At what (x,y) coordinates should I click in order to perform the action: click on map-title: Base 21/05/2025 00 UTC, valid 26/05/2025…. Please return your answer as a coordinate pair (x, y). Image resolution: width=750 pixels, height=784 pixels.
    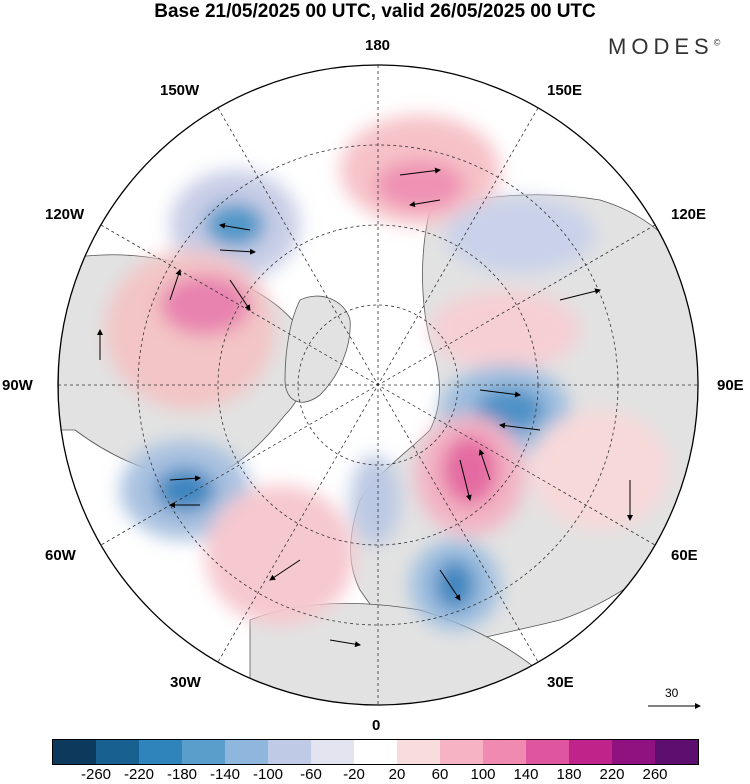
    Looking at the image, I should click on (375, 11).